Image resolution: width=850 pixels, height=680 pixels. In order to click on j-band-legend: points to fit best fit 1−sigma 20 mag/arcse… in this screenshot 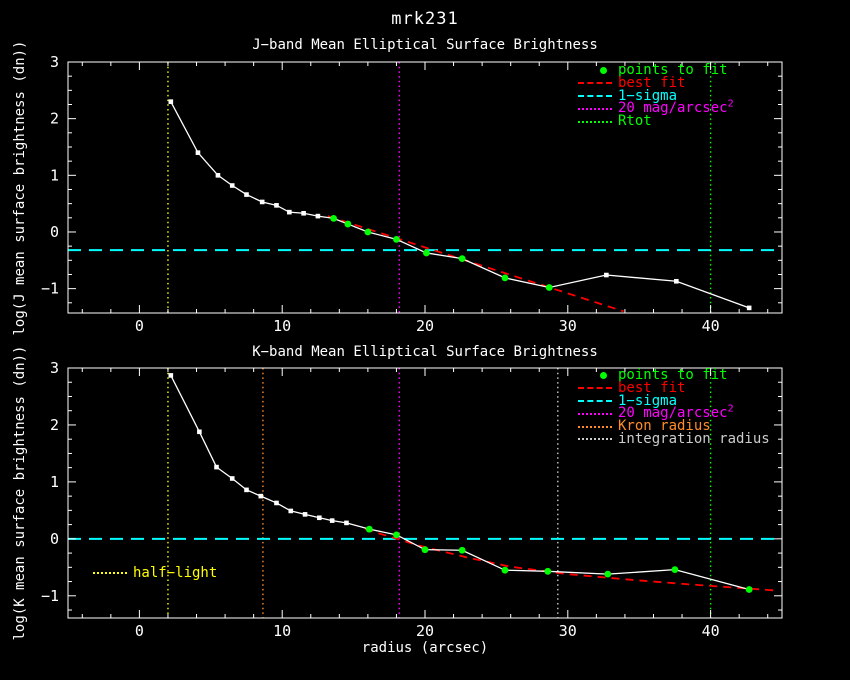, I will do `click(656, 95)`.